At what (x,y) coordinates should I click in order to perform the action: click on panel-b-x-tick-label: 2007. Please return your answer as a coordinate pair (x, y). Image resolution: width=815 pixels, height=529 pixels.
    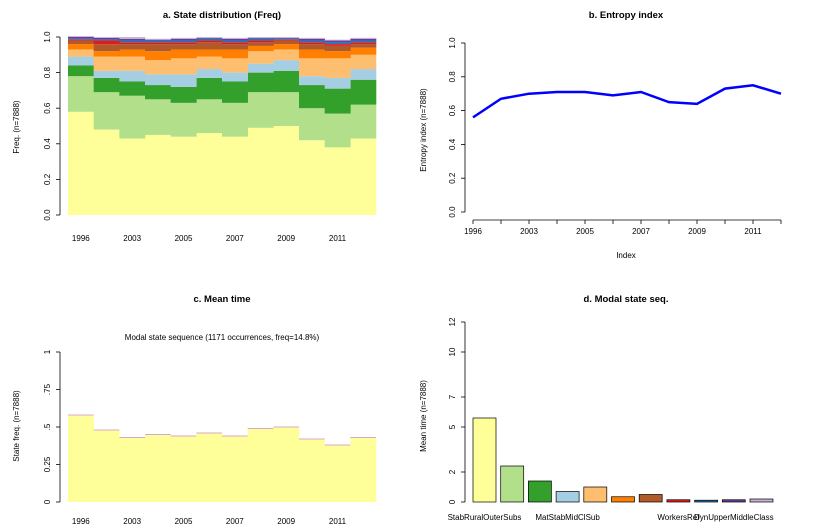
    Looking at the image, I should click on (641, 231).